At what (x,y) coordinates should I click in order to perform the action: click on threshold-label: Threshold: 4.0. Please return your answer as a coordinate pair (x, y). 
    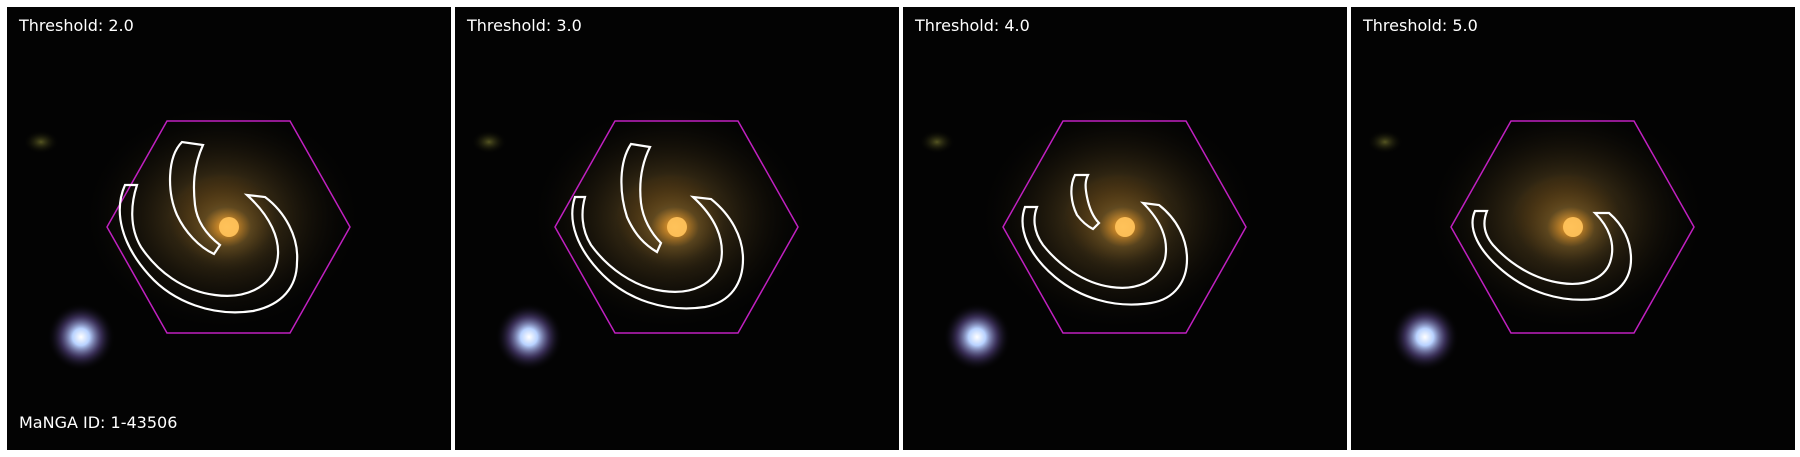
    Looking at the image, I should click on (972, 25).